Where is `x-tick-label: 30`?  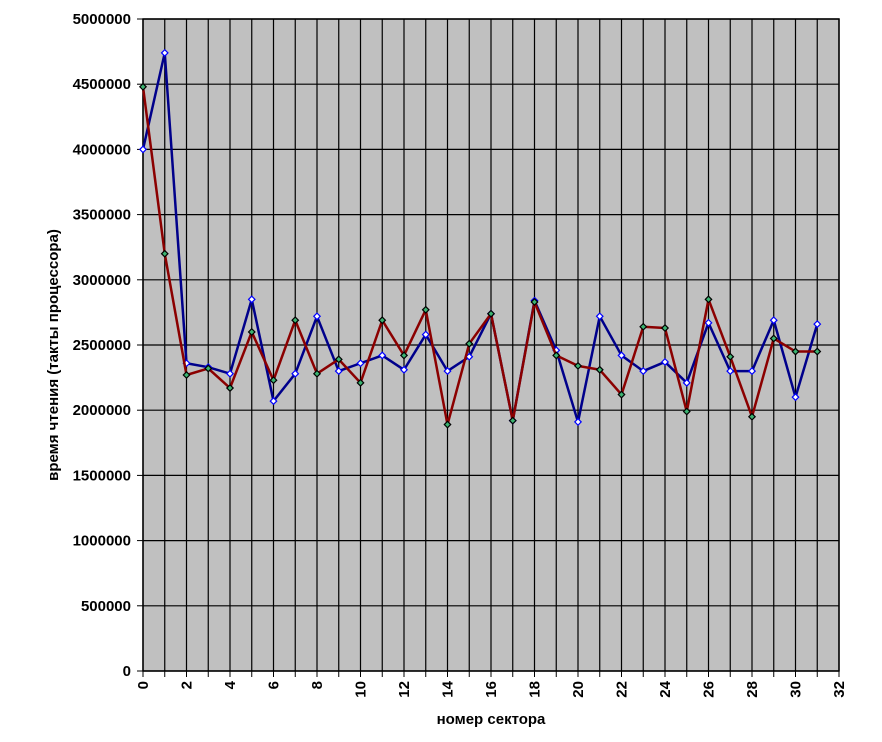 x-tick-label: 30 is located at coordinates (796, 689).